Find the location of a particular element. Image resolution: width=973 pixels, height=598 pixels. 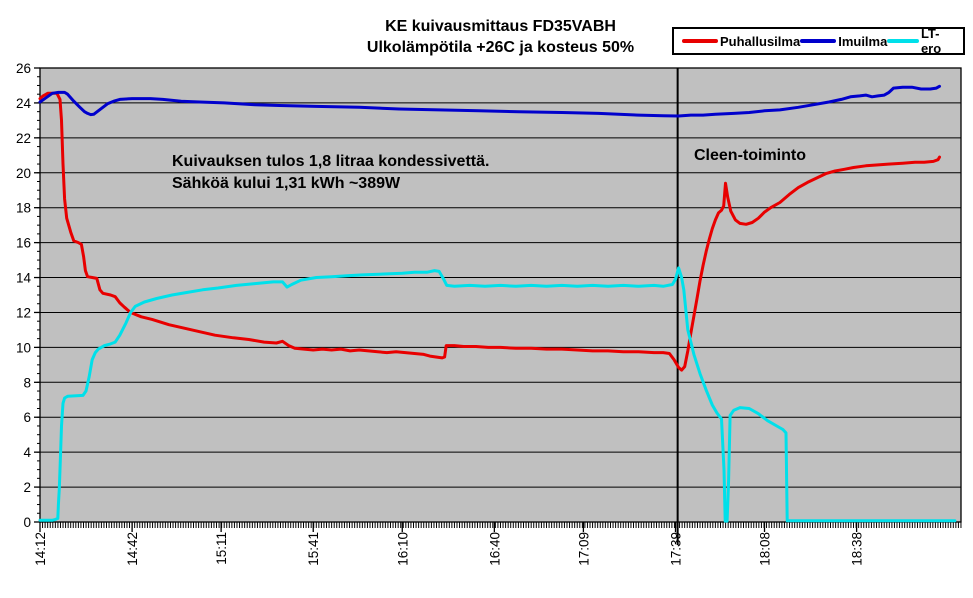

blue-line-swatch-icon is located at coordinates (818, 41).